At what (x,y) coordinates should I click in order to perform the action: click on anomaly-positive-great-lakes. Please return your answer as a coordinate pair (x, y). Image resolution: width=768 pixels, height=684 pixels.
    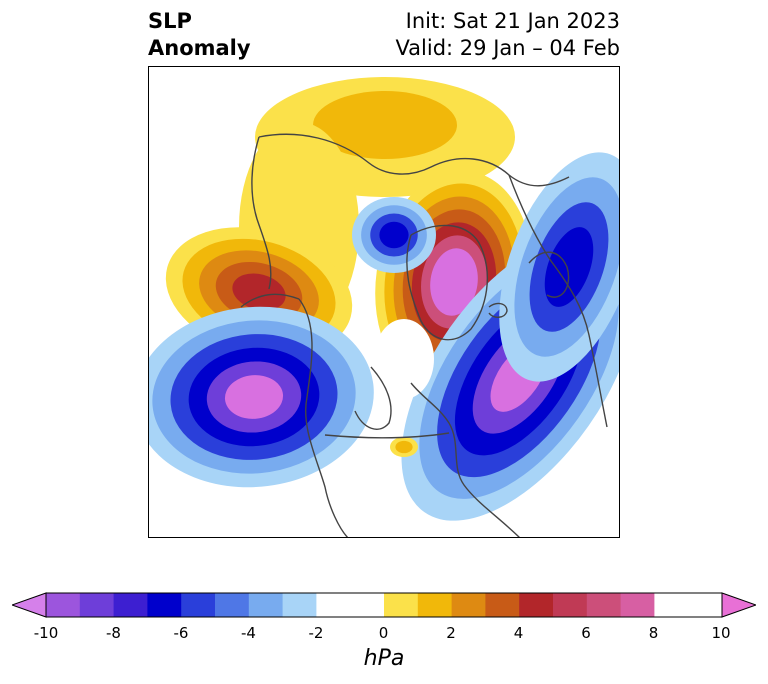
    Looking at the image, I should click on (404, 447).